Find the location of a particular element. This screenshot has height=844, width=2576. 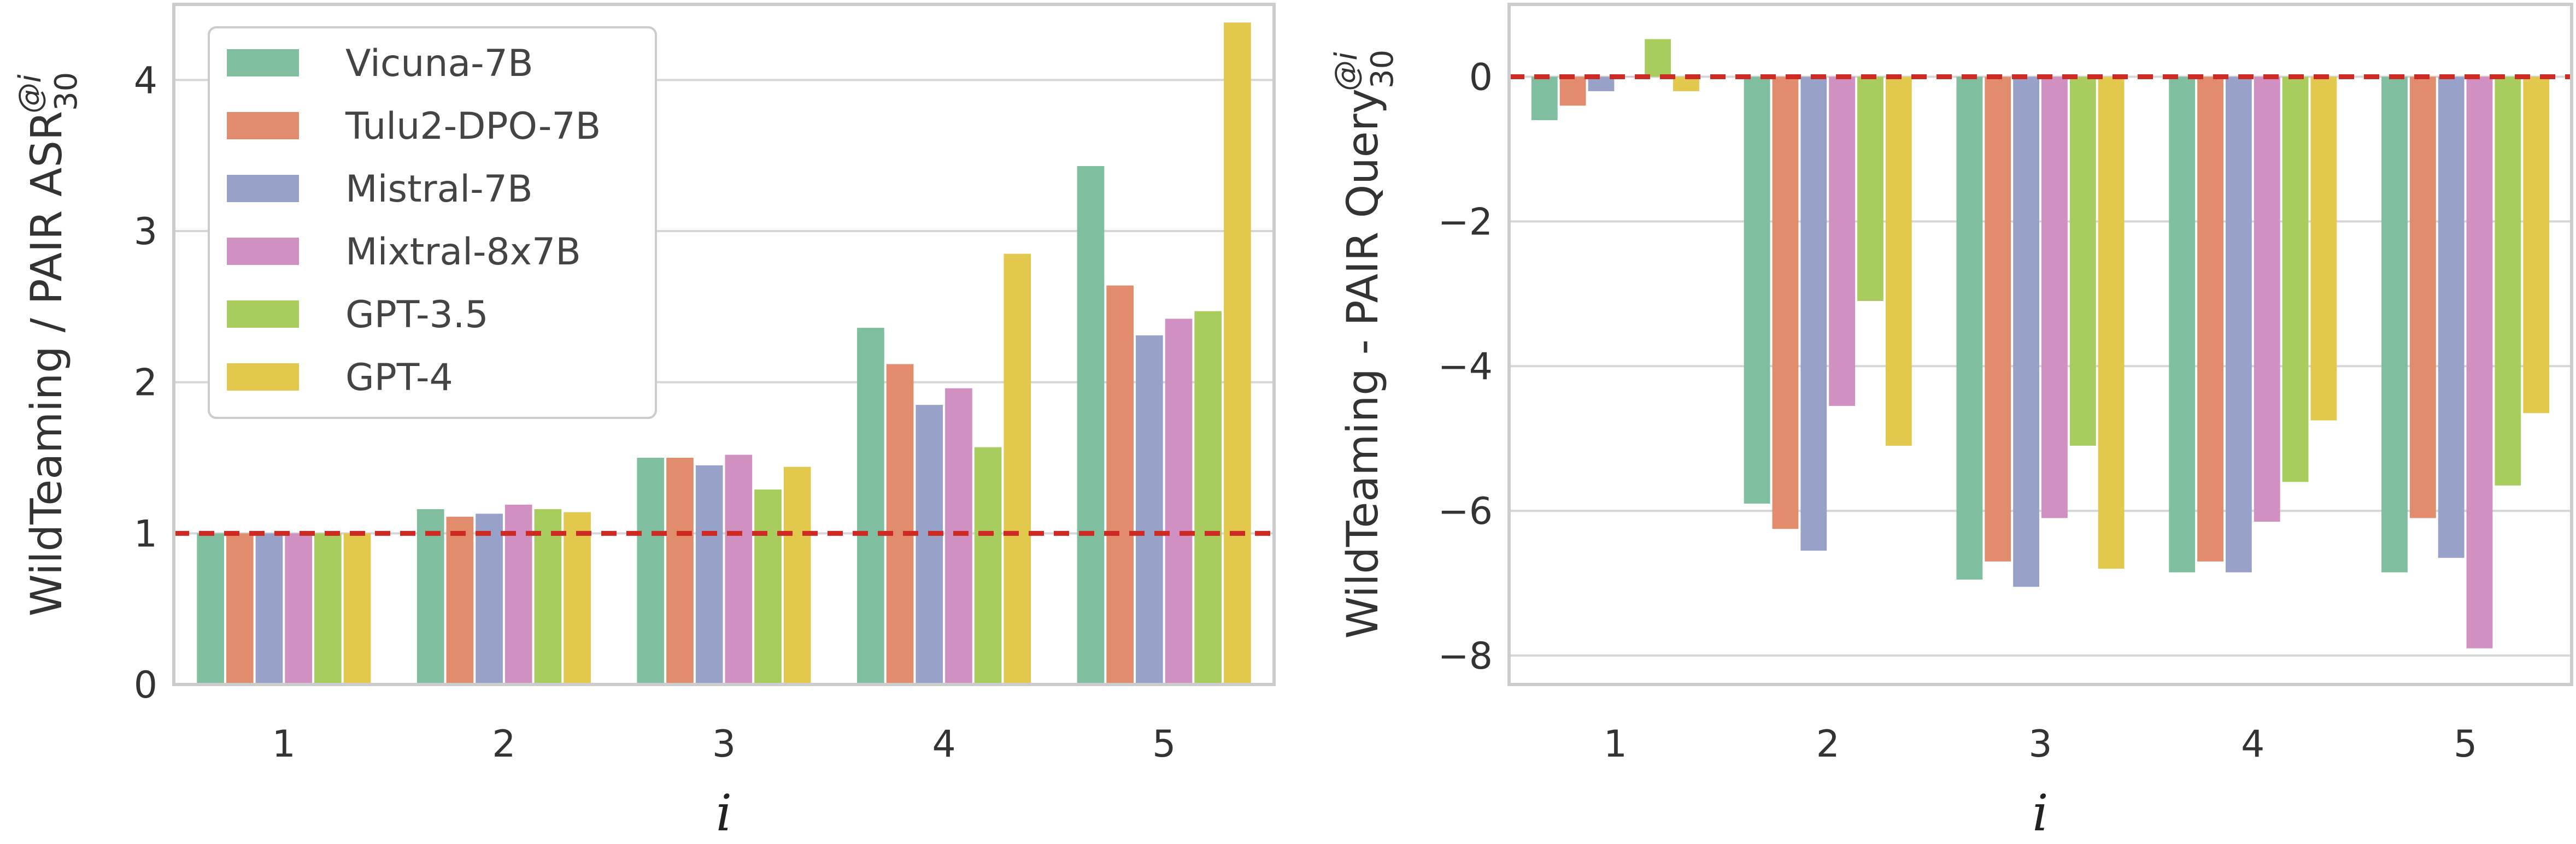

legend-label: Vicuna-7B is located at coordinates (439, 63).